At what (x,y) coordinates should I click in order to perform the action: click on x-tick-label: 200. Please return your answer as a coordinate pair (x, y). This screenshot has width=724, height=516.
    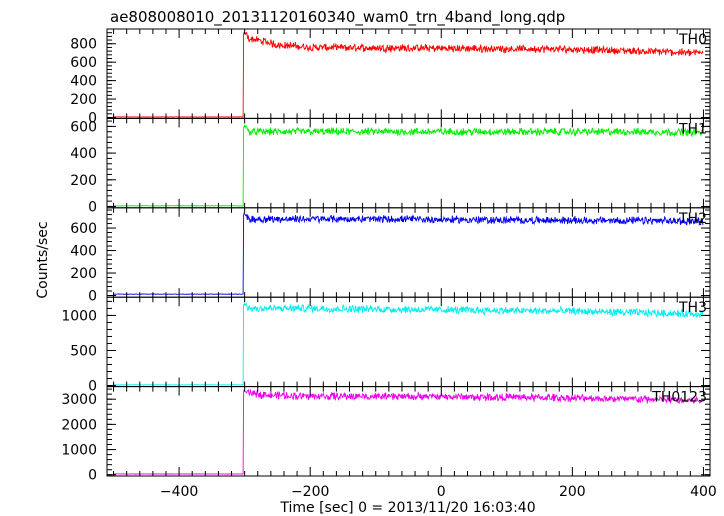
    Looking at the image, I should click on (572, 492).